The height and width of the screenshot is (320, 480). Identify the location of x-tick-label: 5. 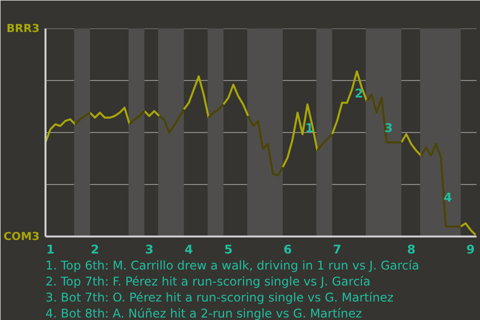
(228, 249).